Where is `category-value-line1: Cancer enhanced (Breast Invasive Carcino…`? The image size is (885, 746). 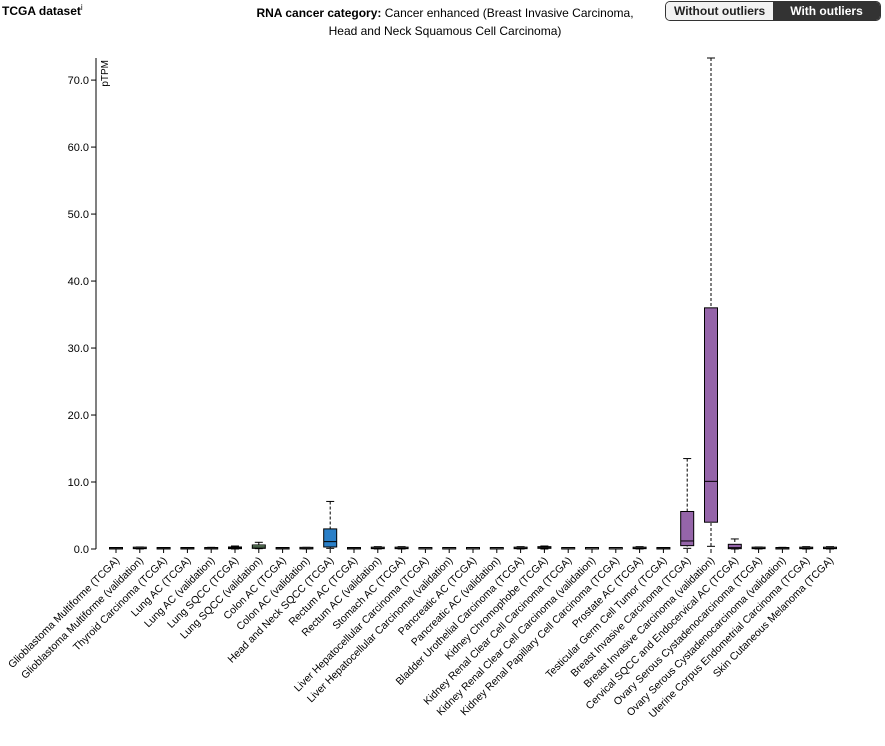
category-value-line1: Cancer enhanced (Breast Invasive Carcino… is located at coordinates (509, 13).